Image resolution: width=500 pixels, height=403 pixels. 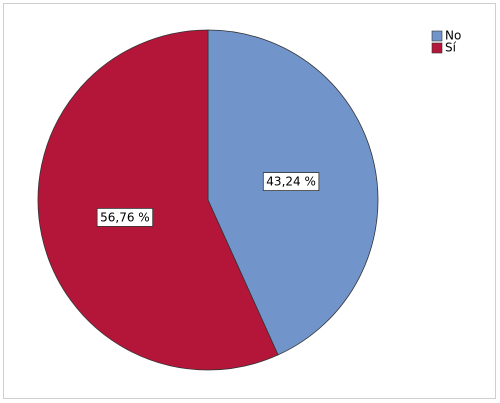 I want to click on legend-label: No, so click(x=453, y=36).